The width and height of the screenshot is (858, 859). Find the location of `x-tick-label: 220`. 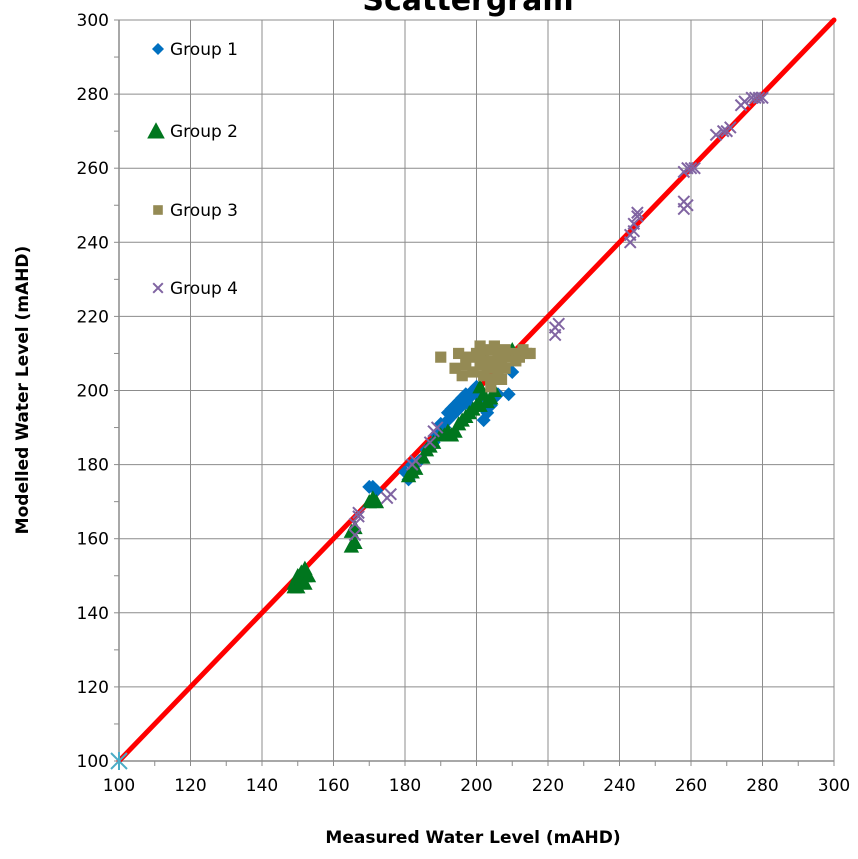

x-tick-label: 220 is located at coordinates (548, 786).